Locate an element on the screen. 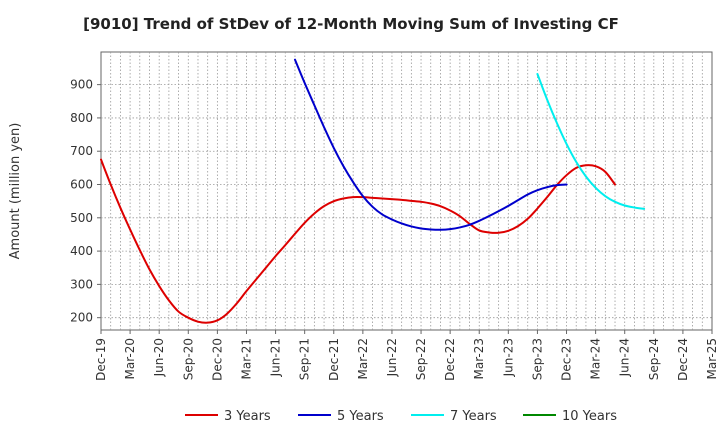  x-tick-label: Mar-21 is located at coordinates (246, 358).